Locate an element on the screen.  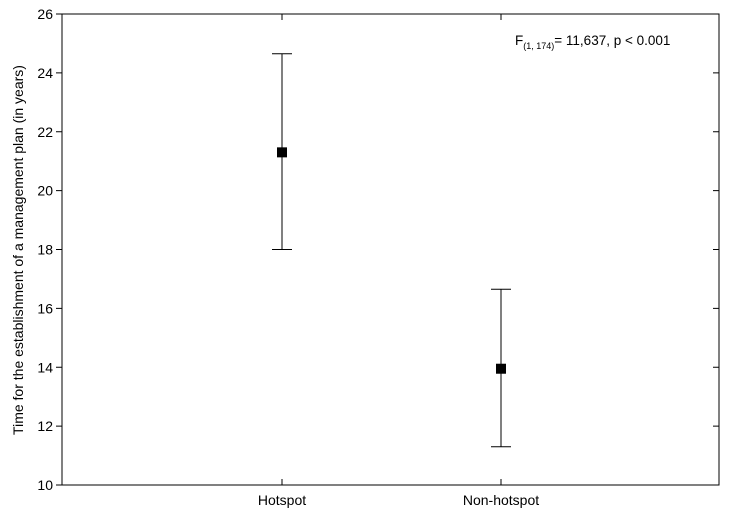
y-tick-label: 24 is located at coordinates (45, 73).